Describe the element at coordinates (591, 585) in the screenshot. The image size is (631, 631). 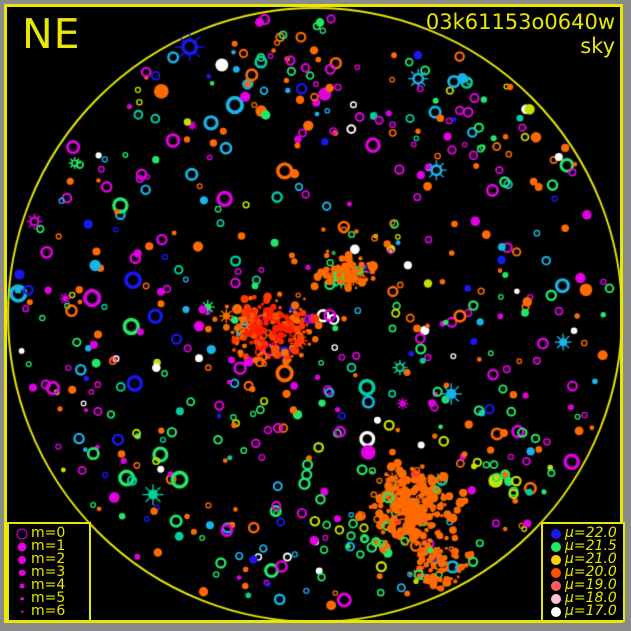
I see `mu-legend-item-label: μ=19.0` at that location.